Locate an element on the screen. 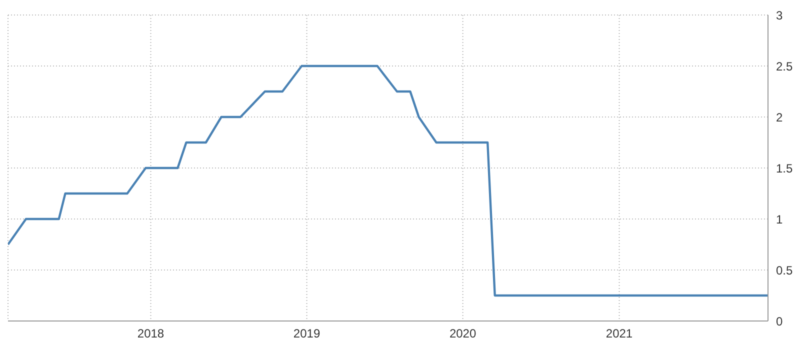 The height and width of the screenshot is (347, 800). y-tick-label: 0.5 is located at coordinates (785, 270).